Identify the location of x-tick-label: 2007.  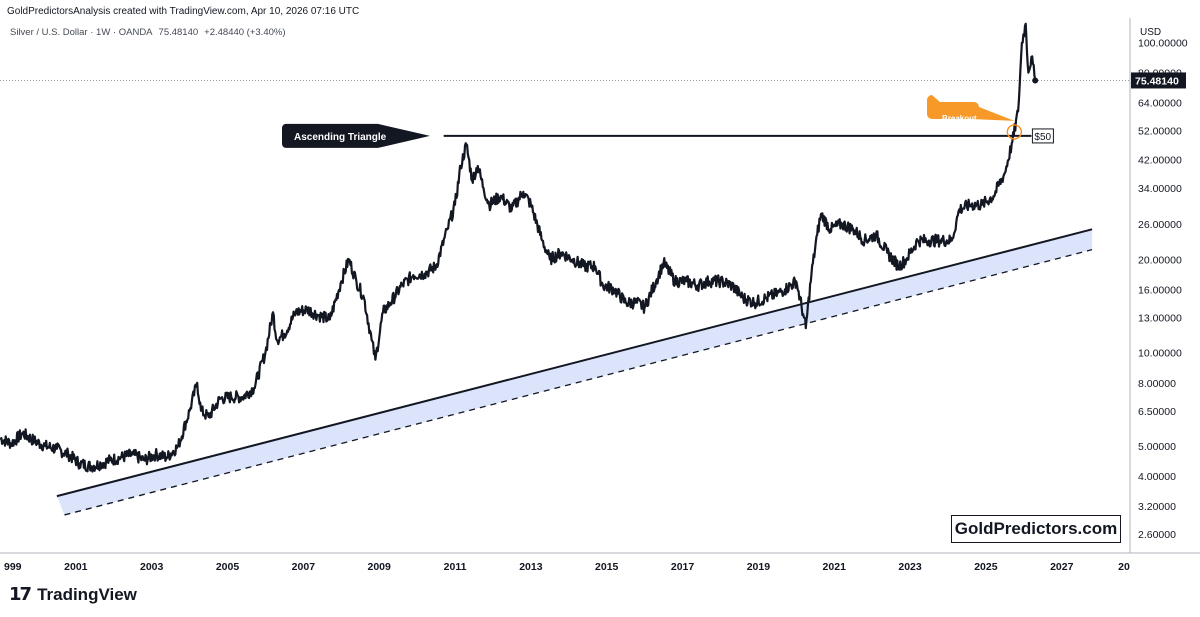
(304, 567).